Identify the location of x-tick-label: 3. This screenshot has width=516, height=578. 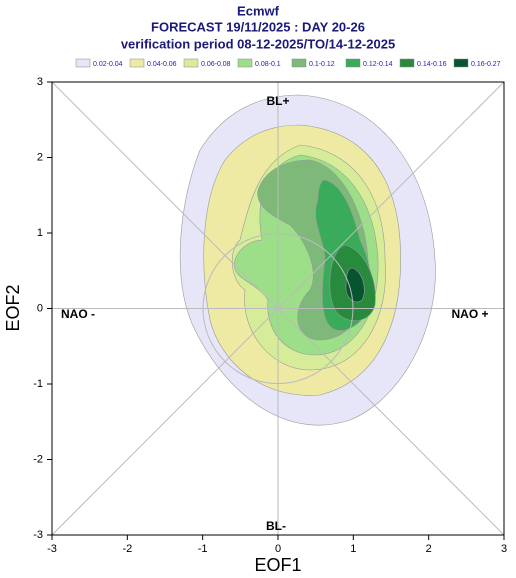
(504, 549).